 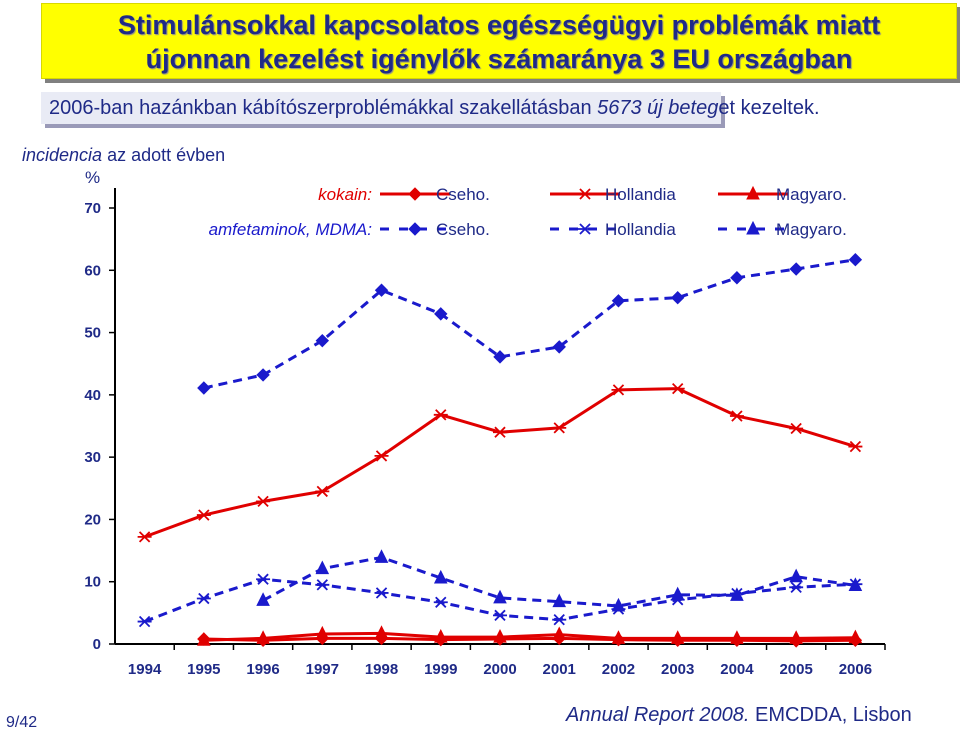 I want to click on y-tick-label: 20, so click(x=92, y=519).